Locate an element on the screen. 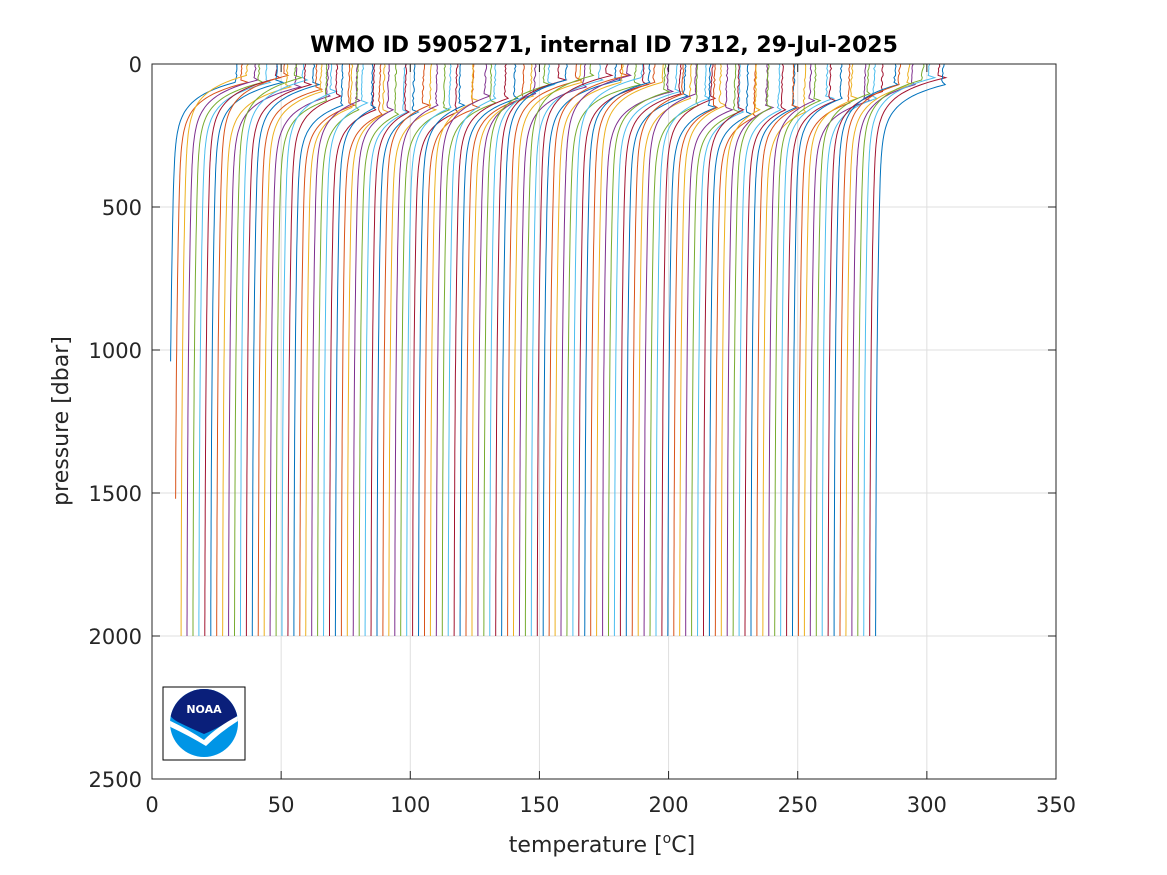  x-tick-label: 300 is located at coordinates (927, 805).